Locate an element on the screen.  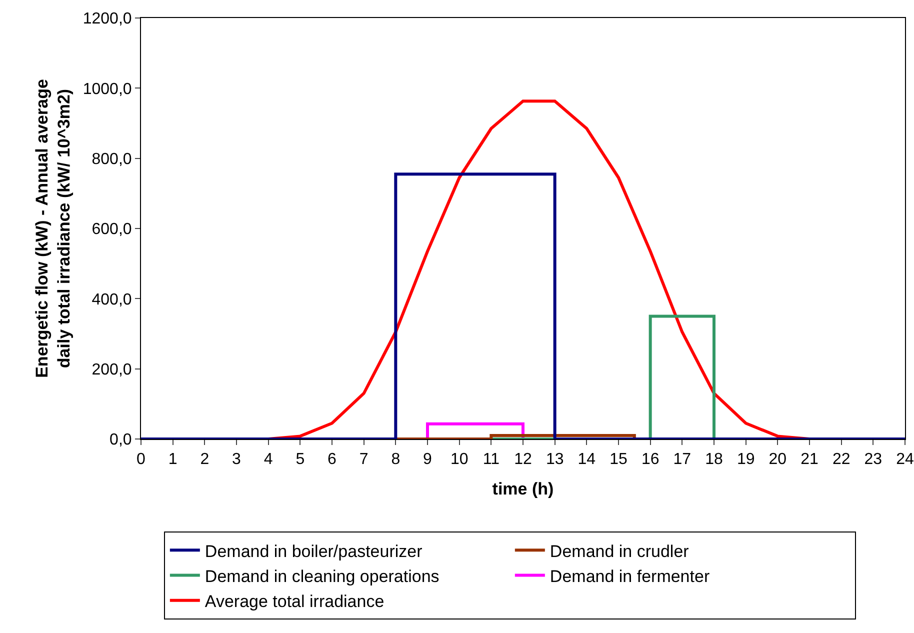
x-tick-label: 17 is located at coordinates (682, 459).